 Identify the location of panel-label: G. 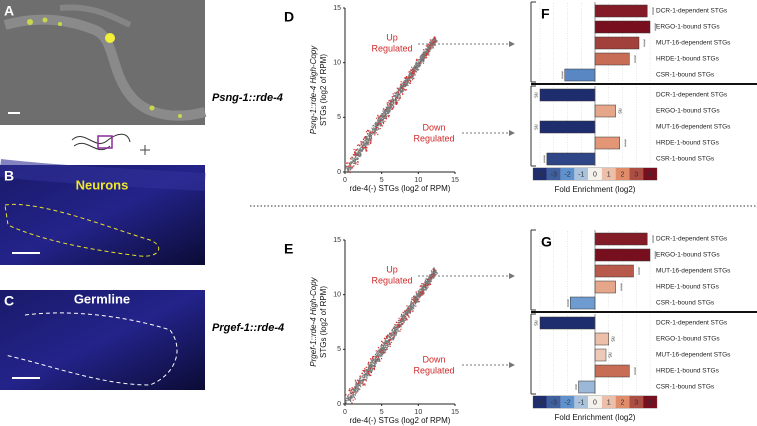
(546, 242).